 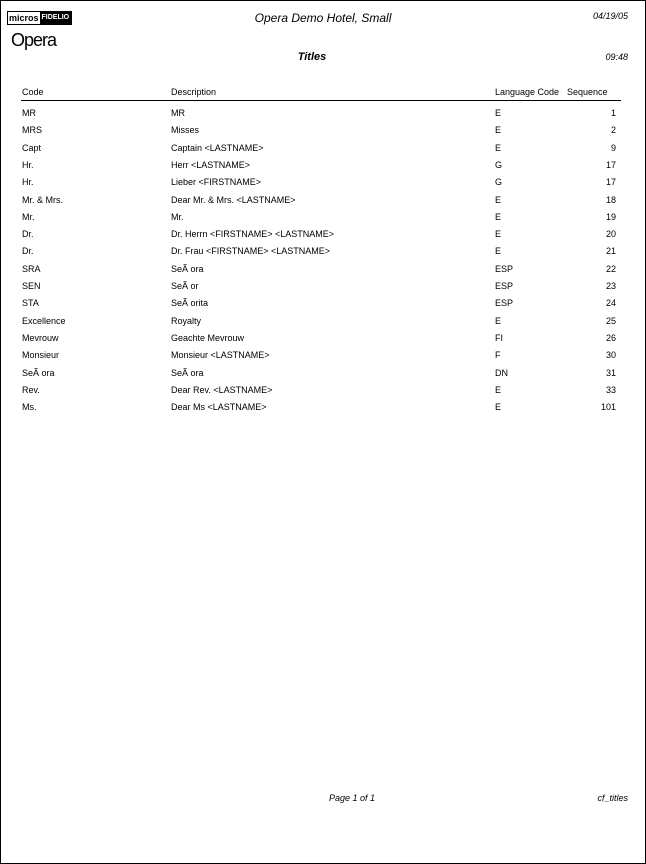 I want to click on cell-language: FI, so click(x=499, y=337).